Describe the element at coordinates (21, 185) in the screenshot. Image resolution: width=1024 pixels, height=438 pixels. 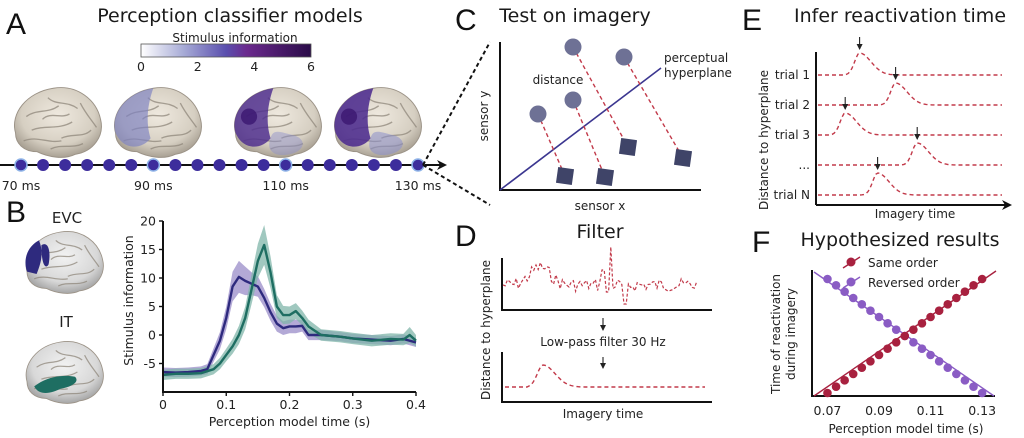
I see `timeline-label: 70 ms` at that location.